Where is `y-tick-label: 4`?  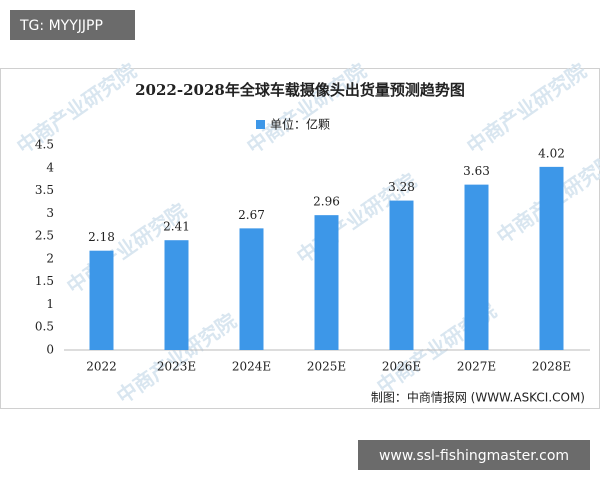
y-tick-label: 4 is located at coordinates (50, 167).